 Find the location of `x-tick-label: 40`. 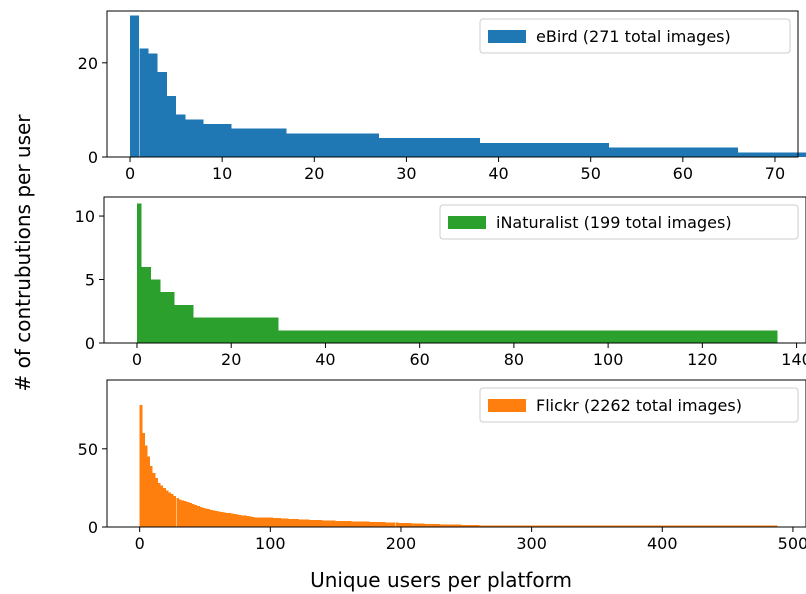

x-tick-label: 40 is located at coordinates (498, 173).